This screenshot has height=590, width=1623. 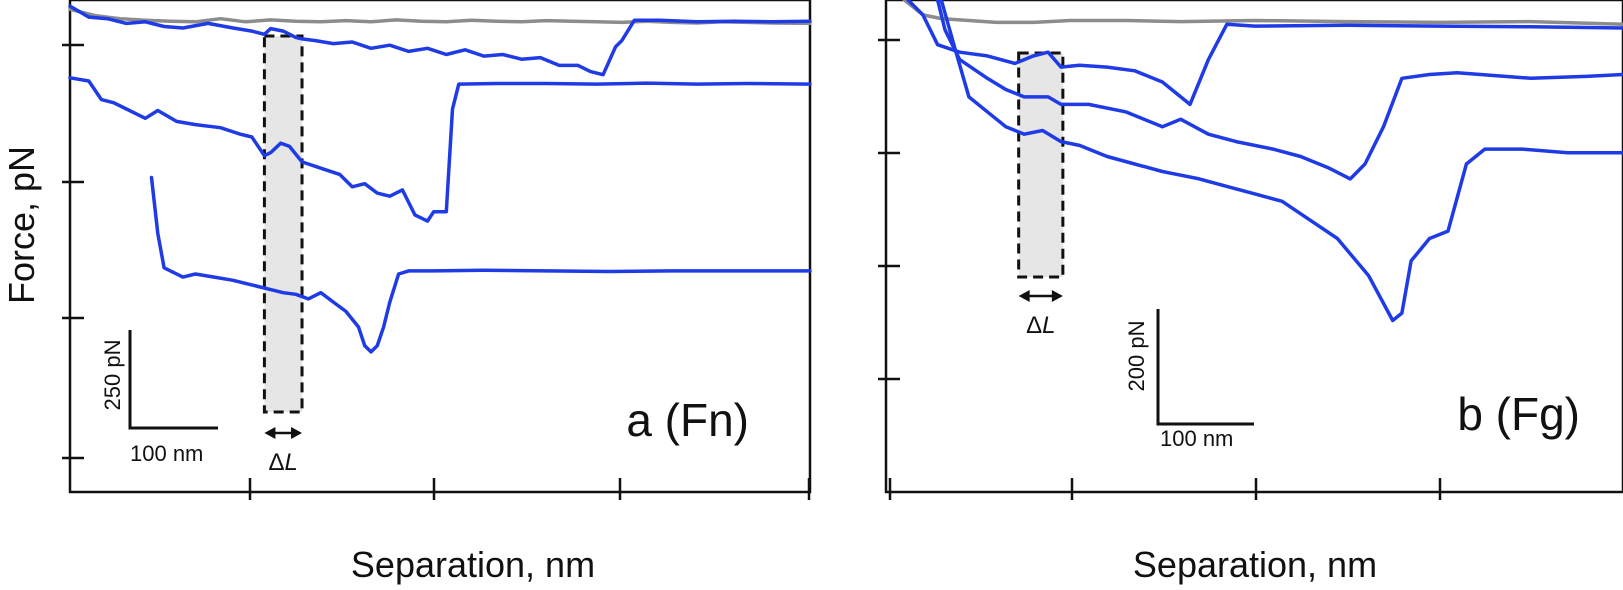 I want to click on annotations: ΔL 100 nm 250 pN, so click(x=201, y=403).